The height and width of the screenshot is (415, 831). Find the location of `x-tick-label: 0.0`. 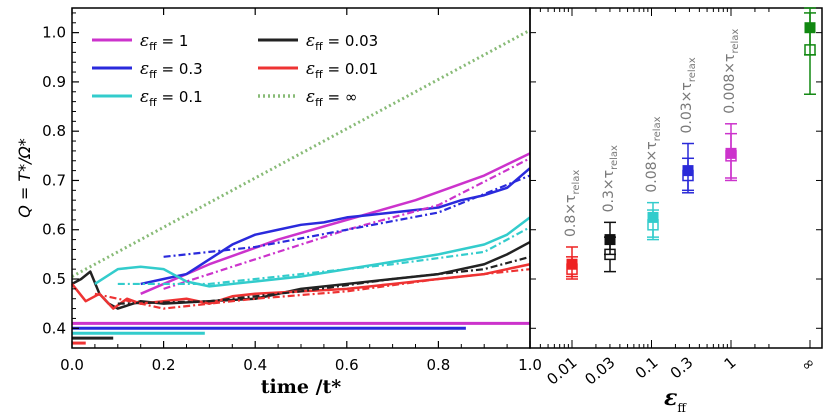

x-tick-label: 0.0 is located at coordinates (72, 365).